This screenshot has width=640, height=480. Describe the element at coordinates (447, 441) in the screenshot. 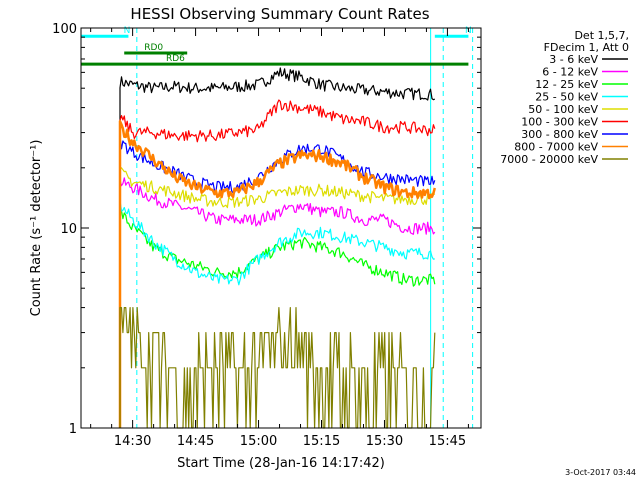

I see `x-tick-label-1545: 15:45` at that location.